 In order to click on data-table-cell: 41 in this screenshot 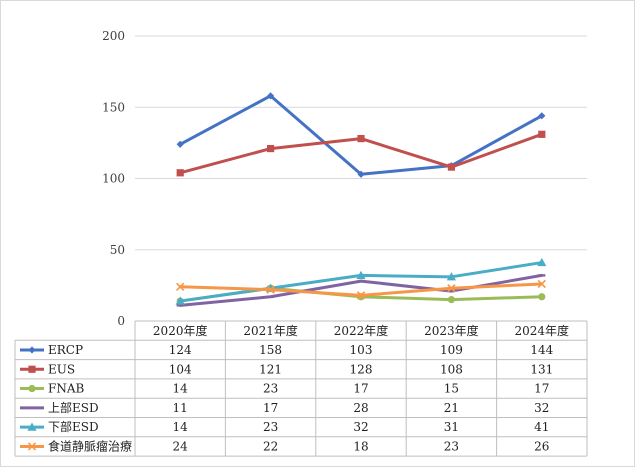, I will do `click(541, 427)`.